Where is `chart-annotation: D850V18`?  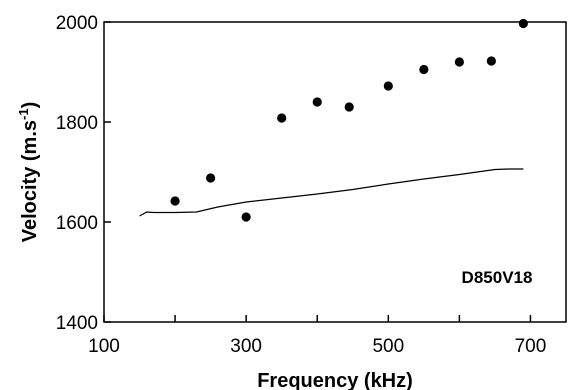 chart-annotation: D850V18 is located at coordinates (497, 277).